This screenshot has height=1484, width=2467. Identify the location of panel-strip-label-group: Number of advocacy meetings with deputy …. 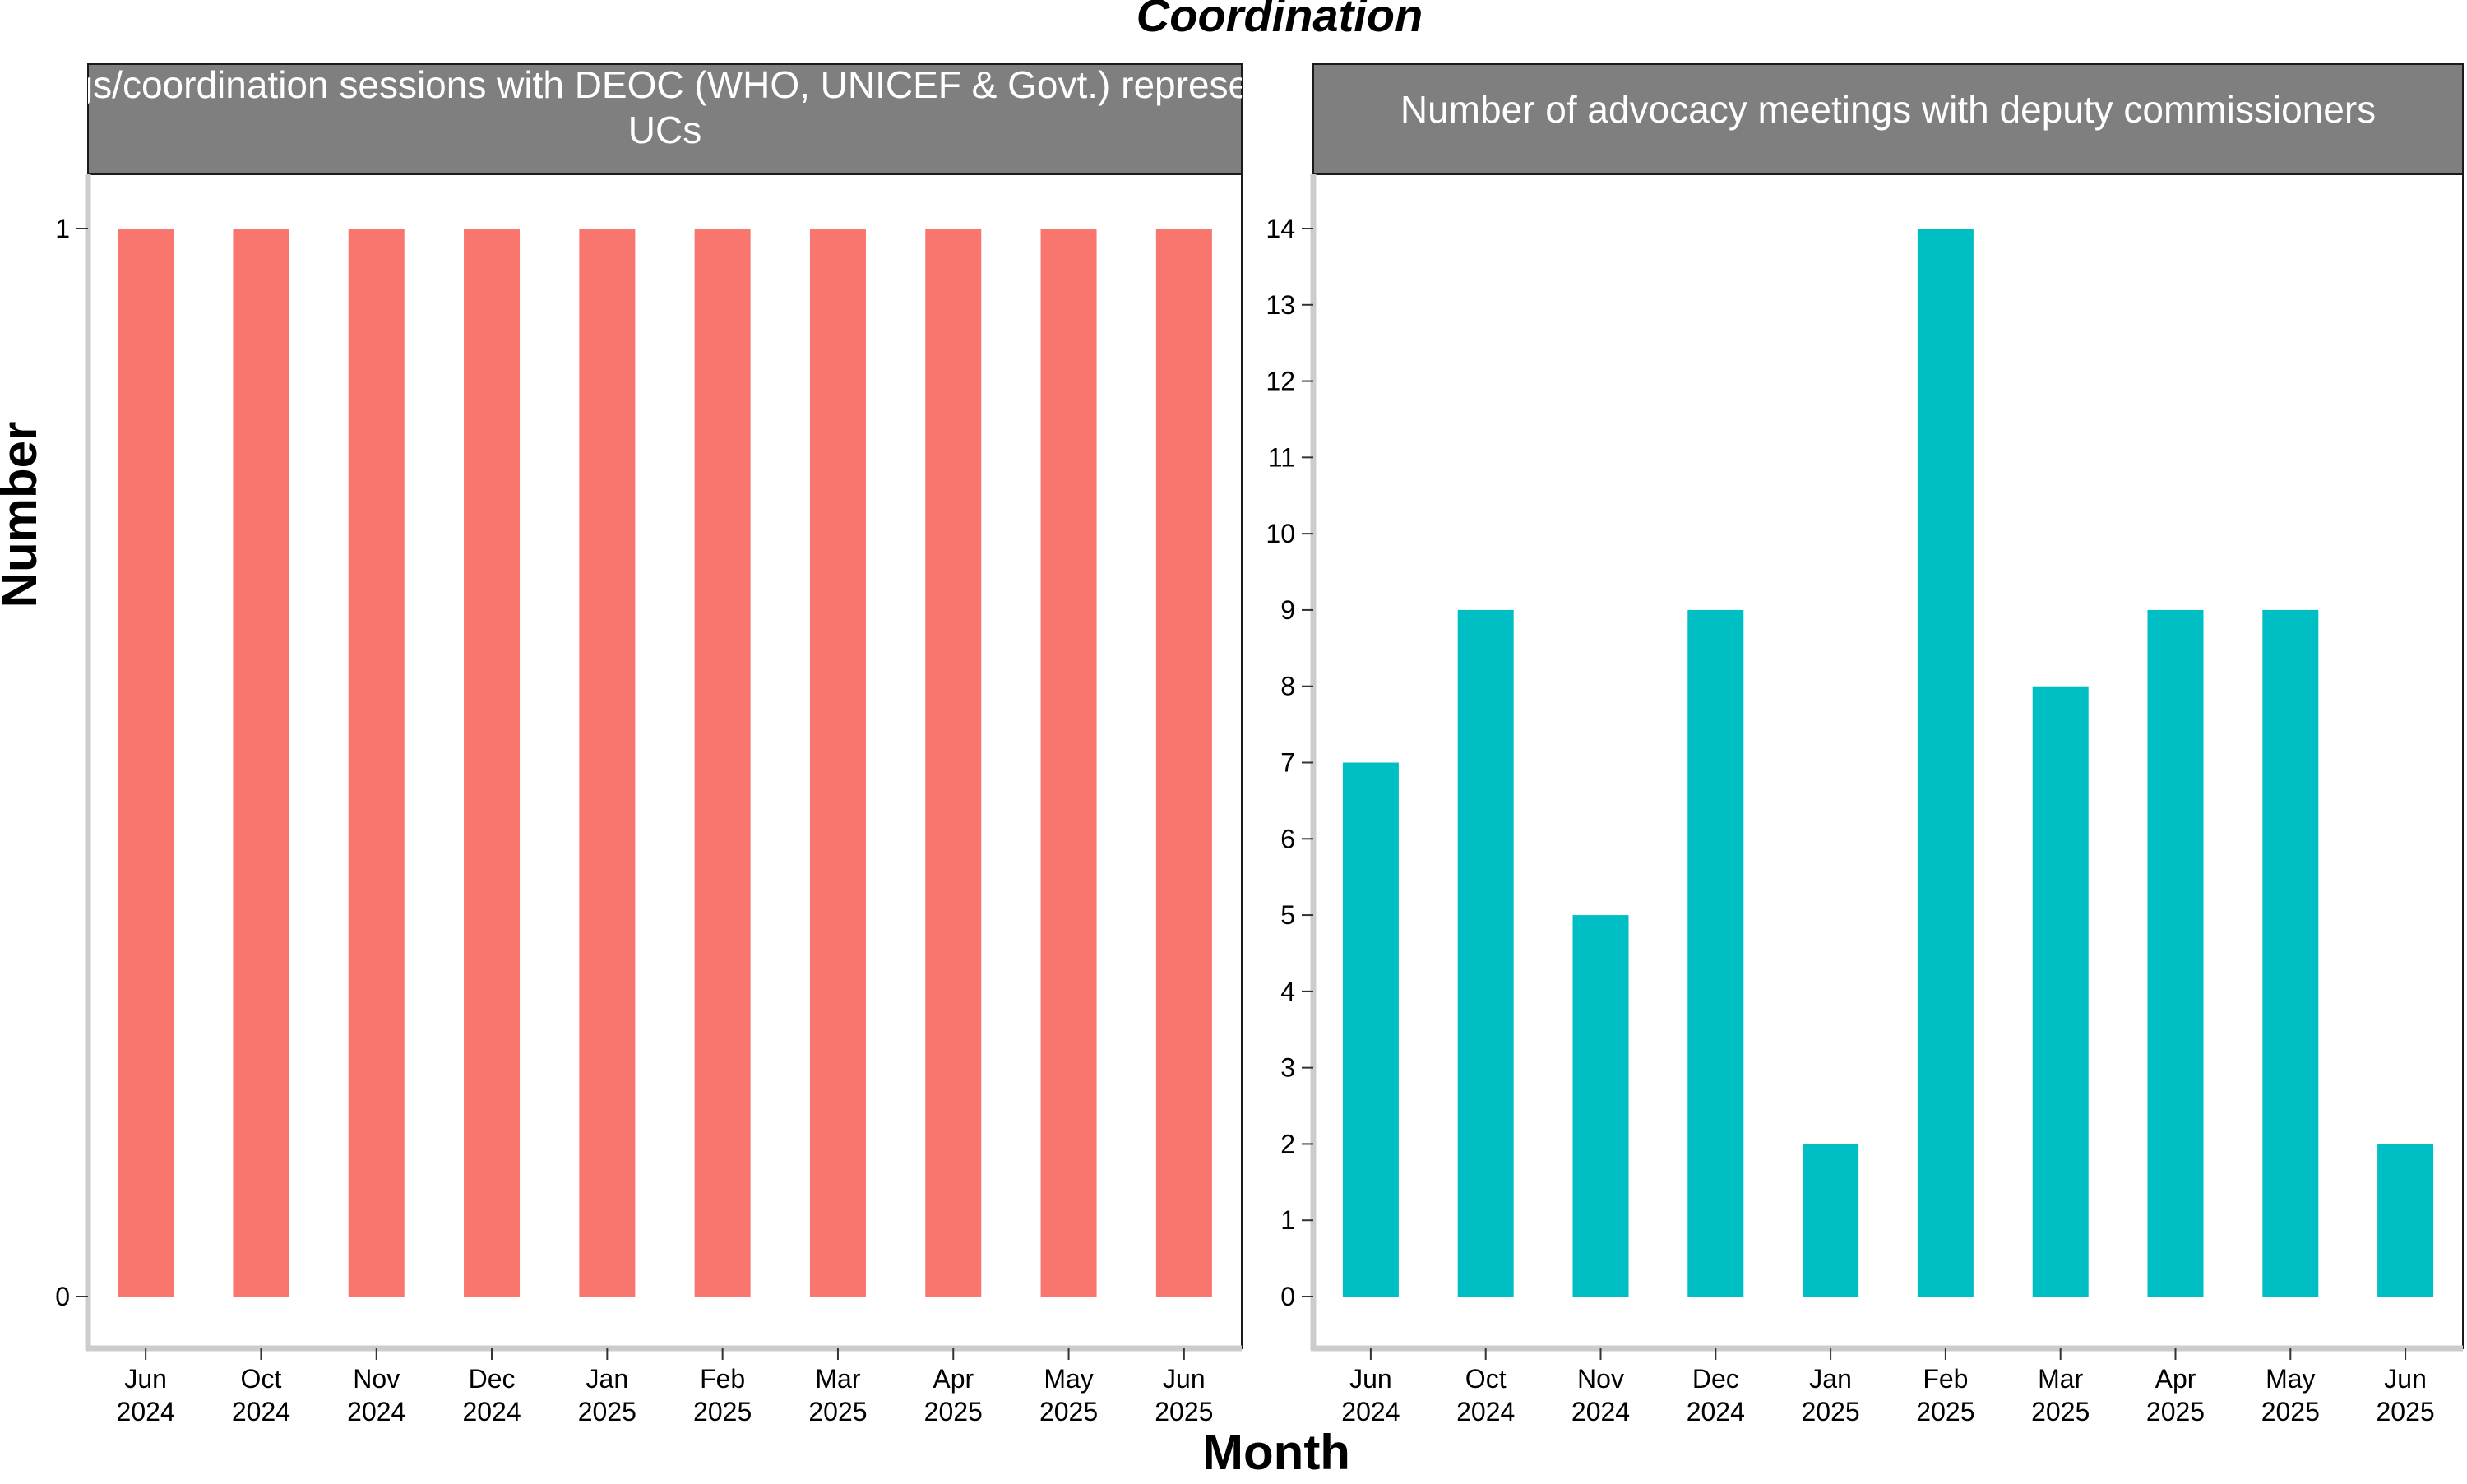
(1888, 110).